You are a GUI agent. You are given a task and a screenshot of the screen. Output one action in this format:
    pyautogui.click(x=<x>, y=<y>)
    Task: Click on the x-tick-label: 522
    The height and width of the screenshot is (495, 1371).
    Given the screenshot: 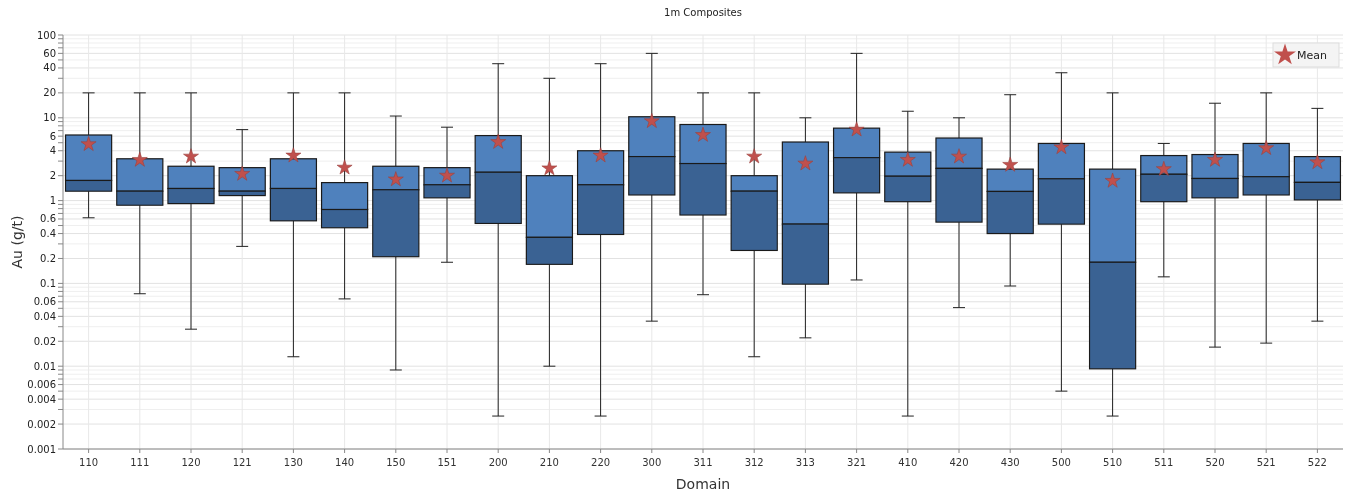 What is the action you would take?
    pyautogui.click(x=1317, y=462)
    